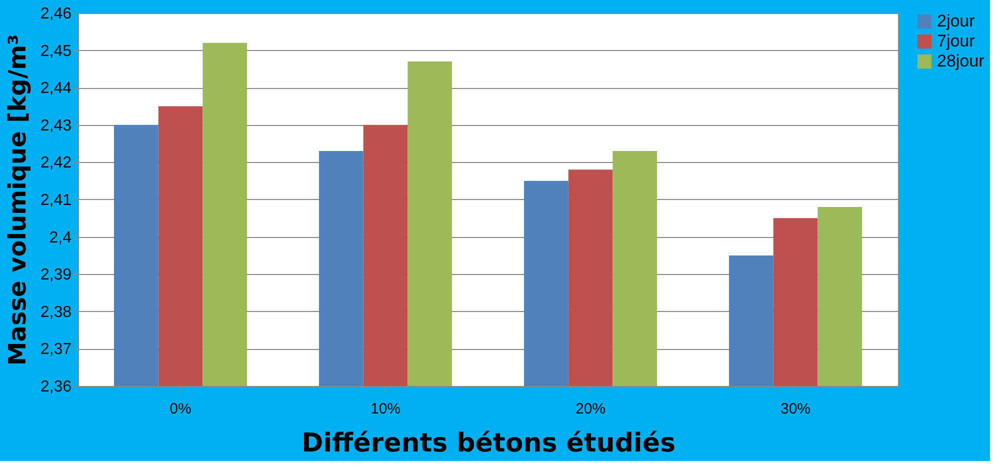  What do you see at coordinates (56, 51) in the screenshot?
I see `y-tick-label: 2,45` at bounding box center [56, 51].